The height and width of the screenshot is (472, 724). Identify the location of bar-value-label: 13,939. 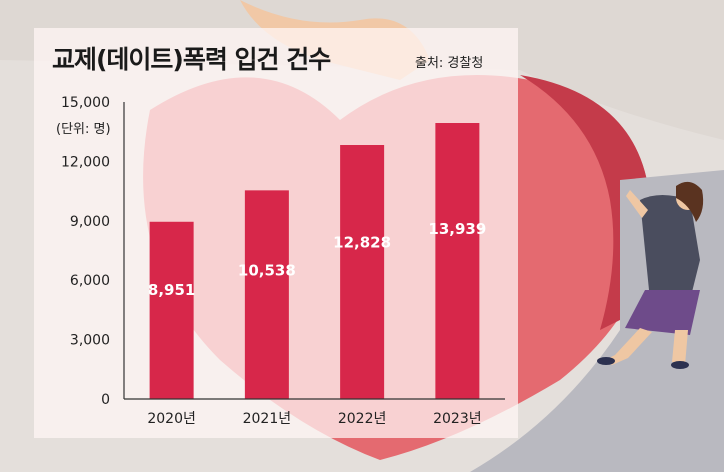
(457, 229).